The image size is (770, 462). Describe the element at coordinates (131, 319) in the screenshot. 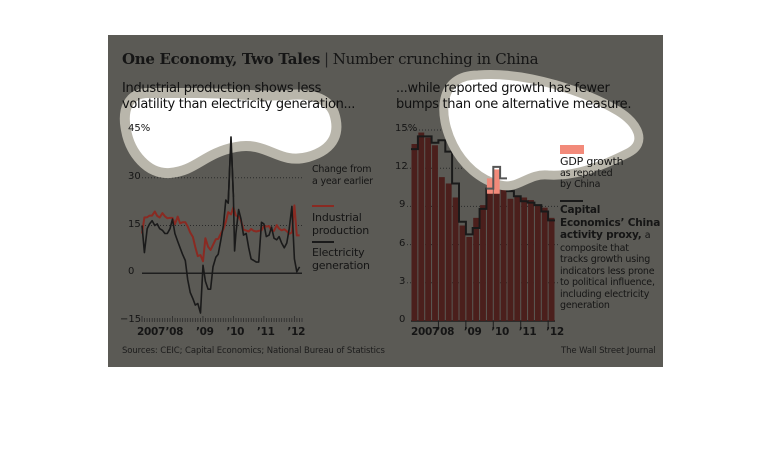

I see `y-tick-label: −15` at that location.